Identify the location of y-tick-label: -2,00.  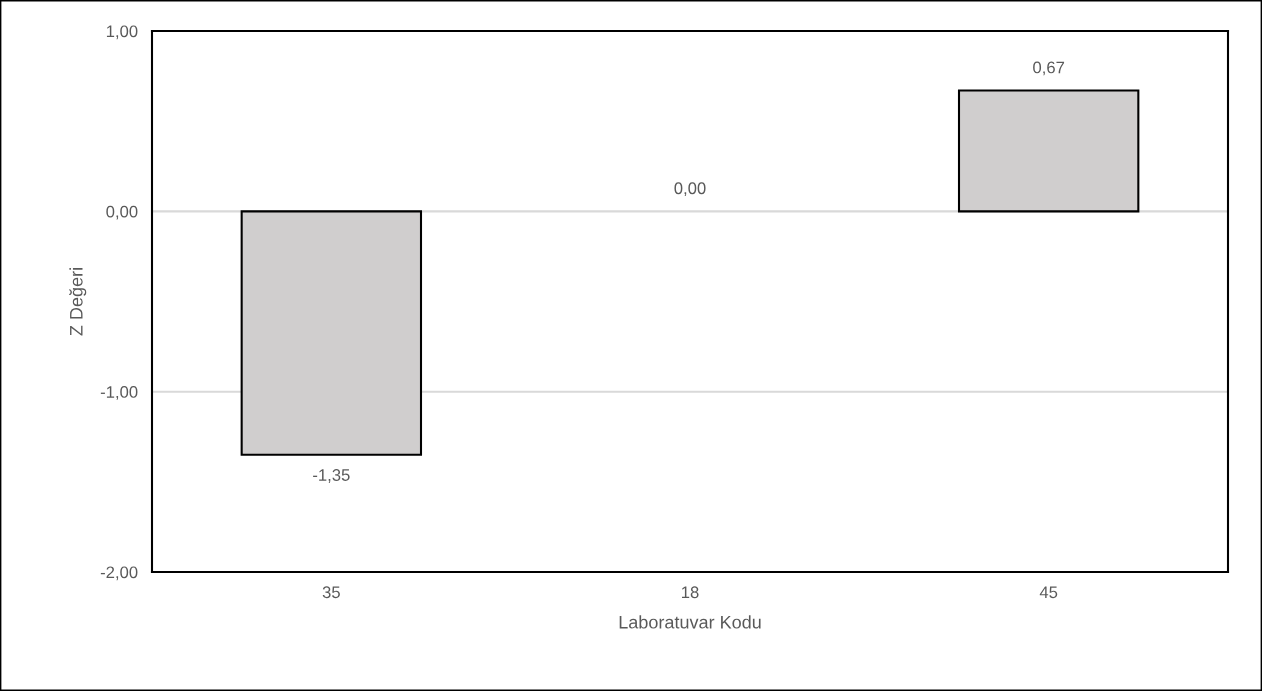
(119, 573).